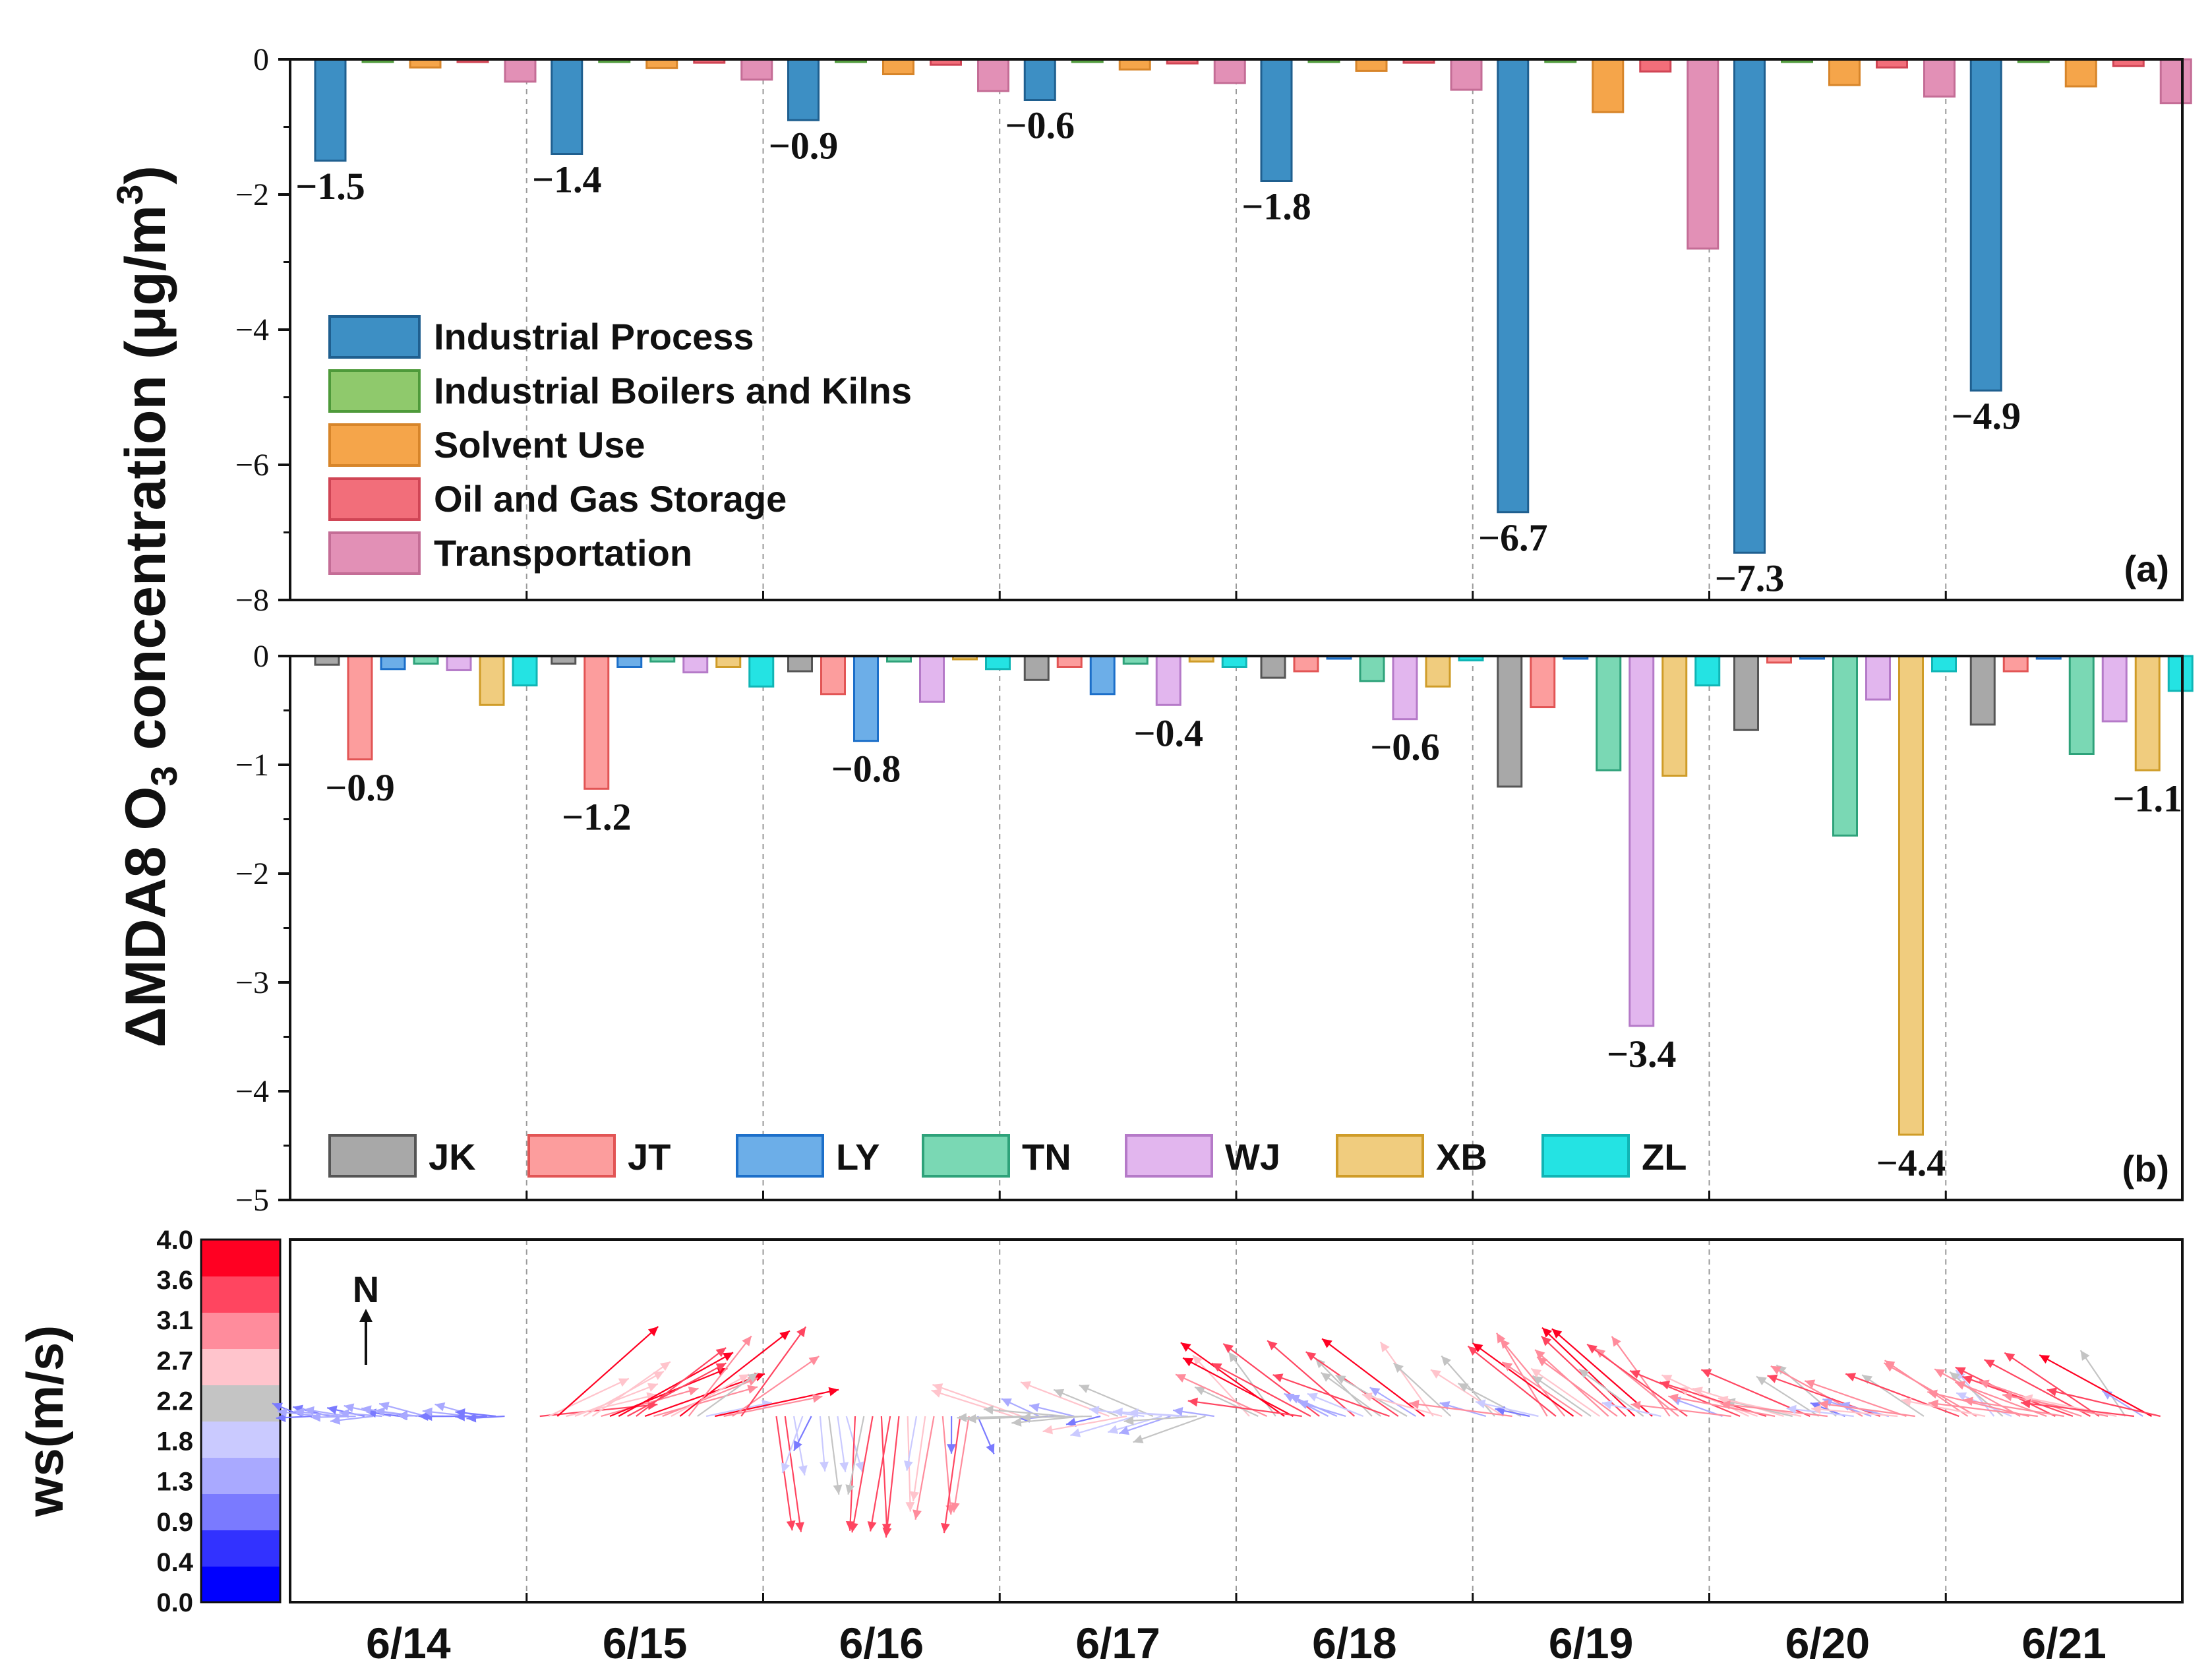 The width and height of the screenshot is (2212, 1678). What do you see at coordinates (1655, 65) in the screenshot?
I see `bar-a-oil-and-gas-storage` at bounding box center [1655, 65].